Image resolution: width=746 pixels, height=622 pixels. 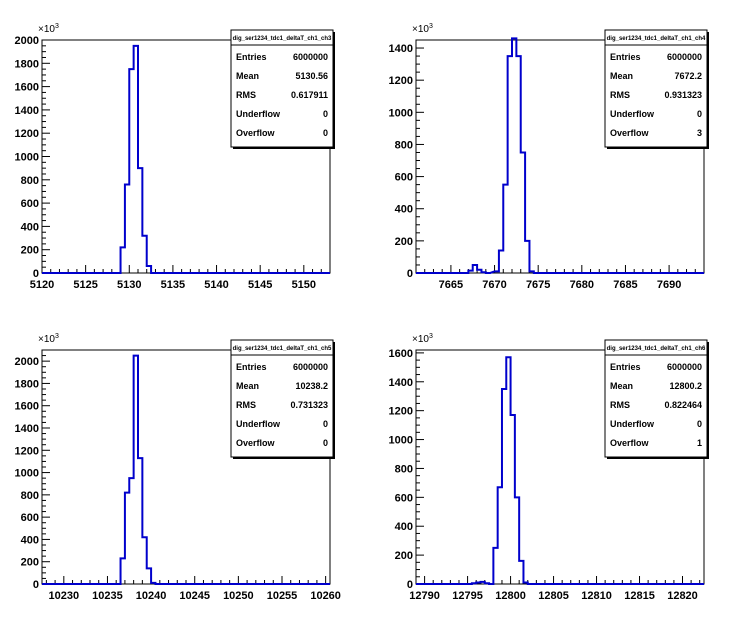 What do you see at coordinates (669, 285) in the screenshot?
I see `x-tick-label: 7690` at bounding box center [669, 285].